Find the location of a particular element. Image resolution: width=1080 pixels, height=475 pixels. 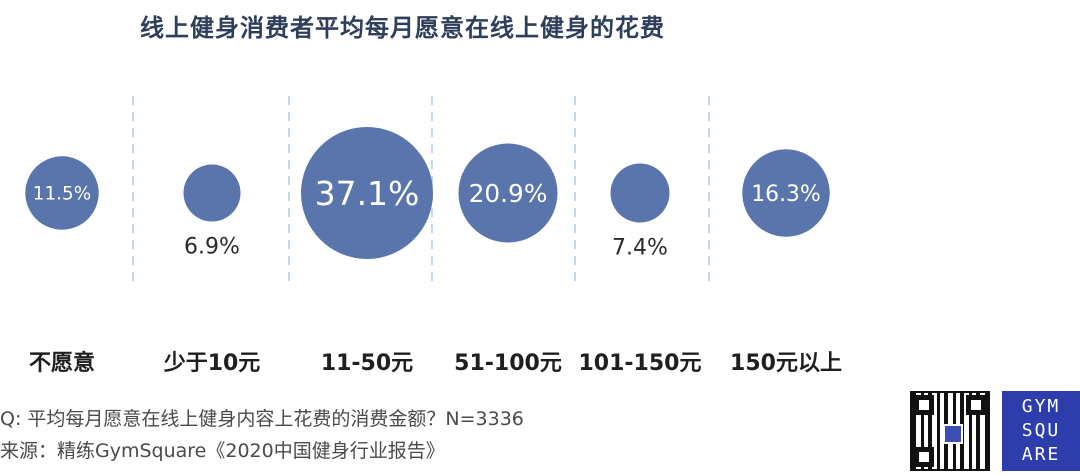

qr-code is located at coordinates (950, 431).